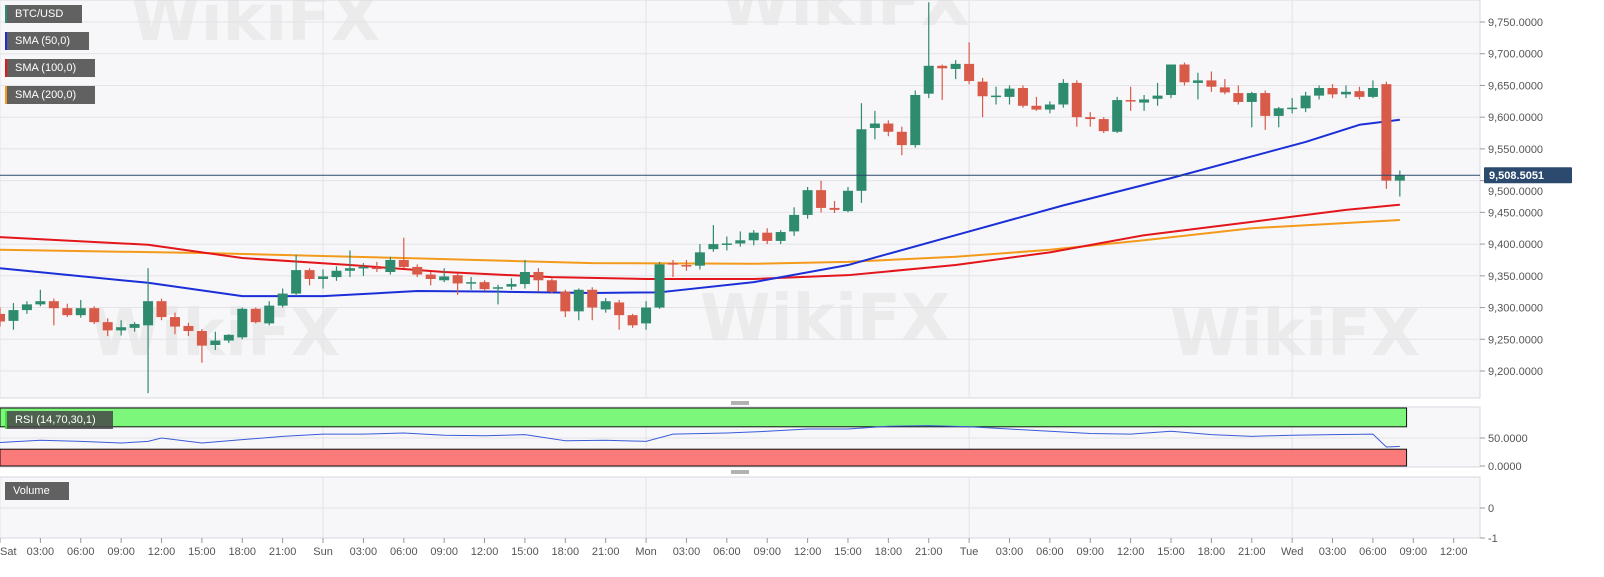  Describe the element at coordinates (704, 417) in the screenshot. I see `rsi-overbought-band` at that location.